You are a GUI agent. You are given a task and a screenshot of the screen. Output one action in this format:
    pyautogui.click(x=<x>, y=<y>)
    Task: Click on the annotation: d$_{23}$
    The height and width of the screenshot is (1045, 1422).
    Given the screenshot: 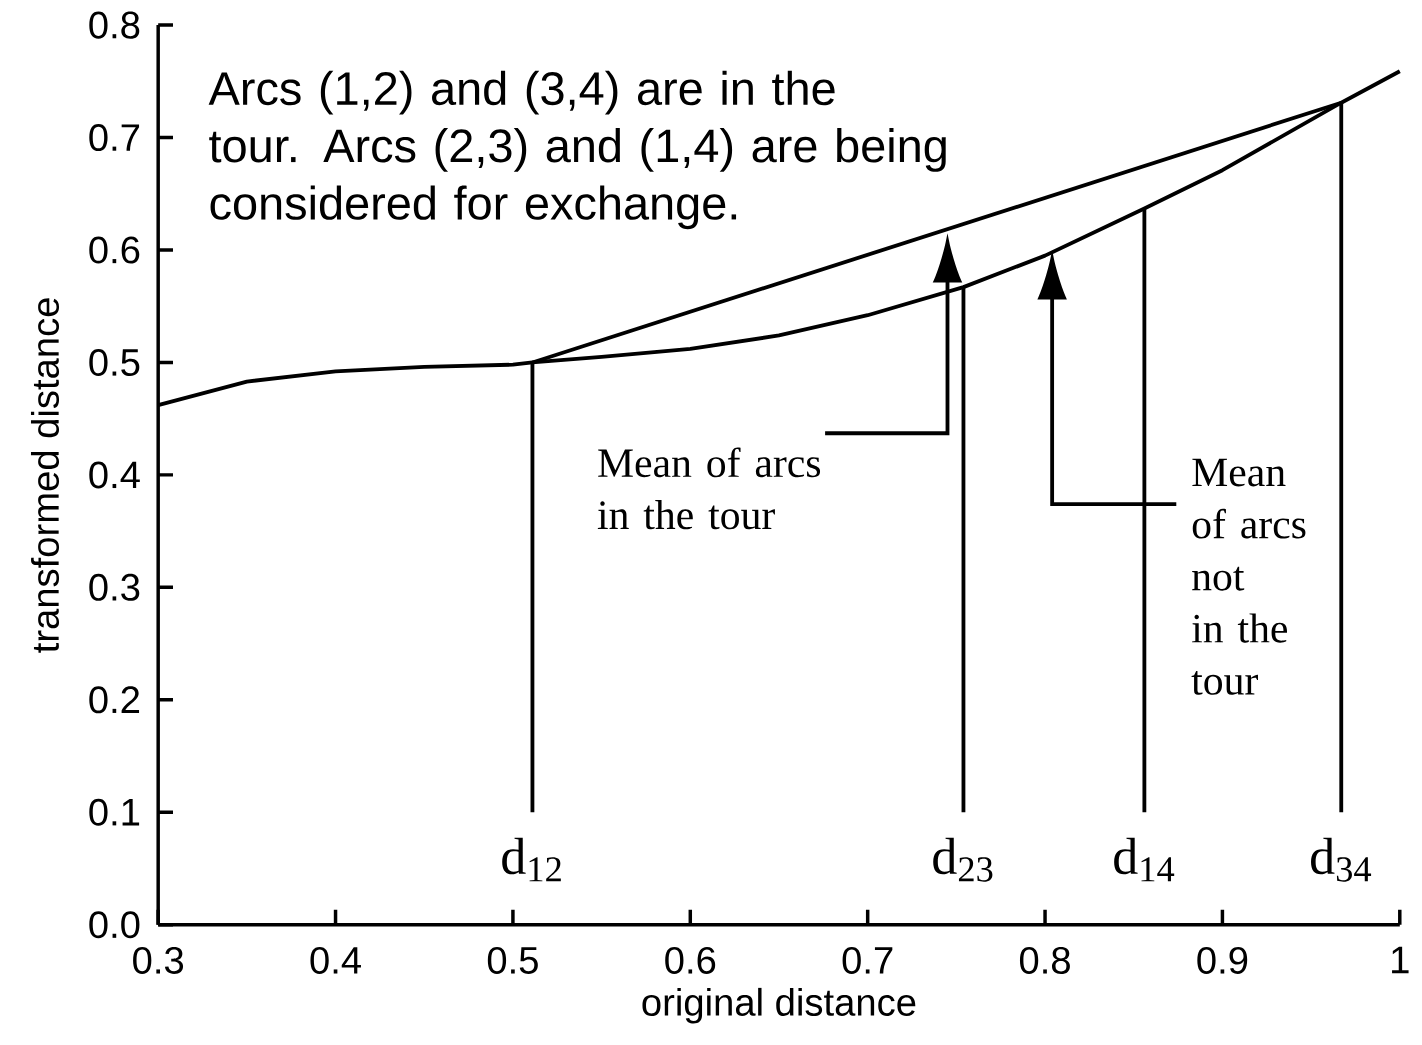 What is the action you would take?
    pyautogui.click(x=963, y=859)
    